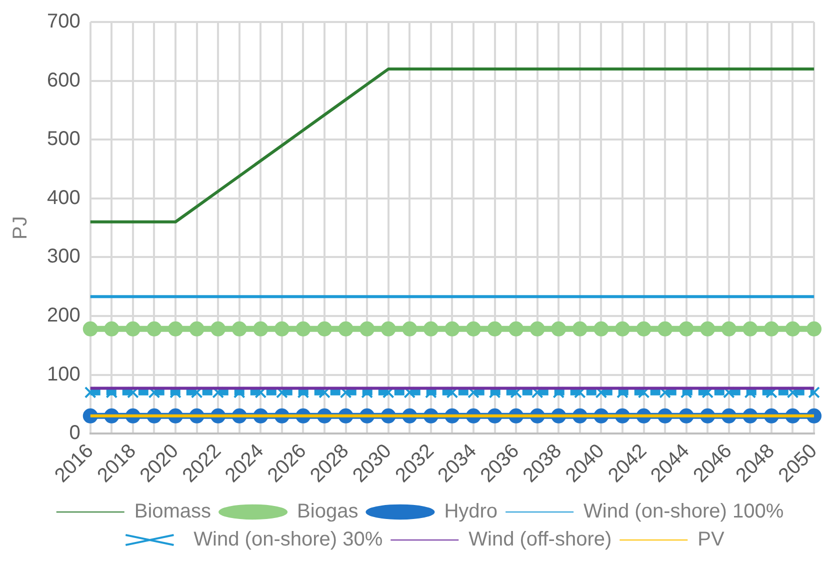 This screenshot has width=837, height=565. Describe the element at coordinates (288, 539) in the screenshot. I see `legend-label: Wind (on-shore) 30%` at that location.